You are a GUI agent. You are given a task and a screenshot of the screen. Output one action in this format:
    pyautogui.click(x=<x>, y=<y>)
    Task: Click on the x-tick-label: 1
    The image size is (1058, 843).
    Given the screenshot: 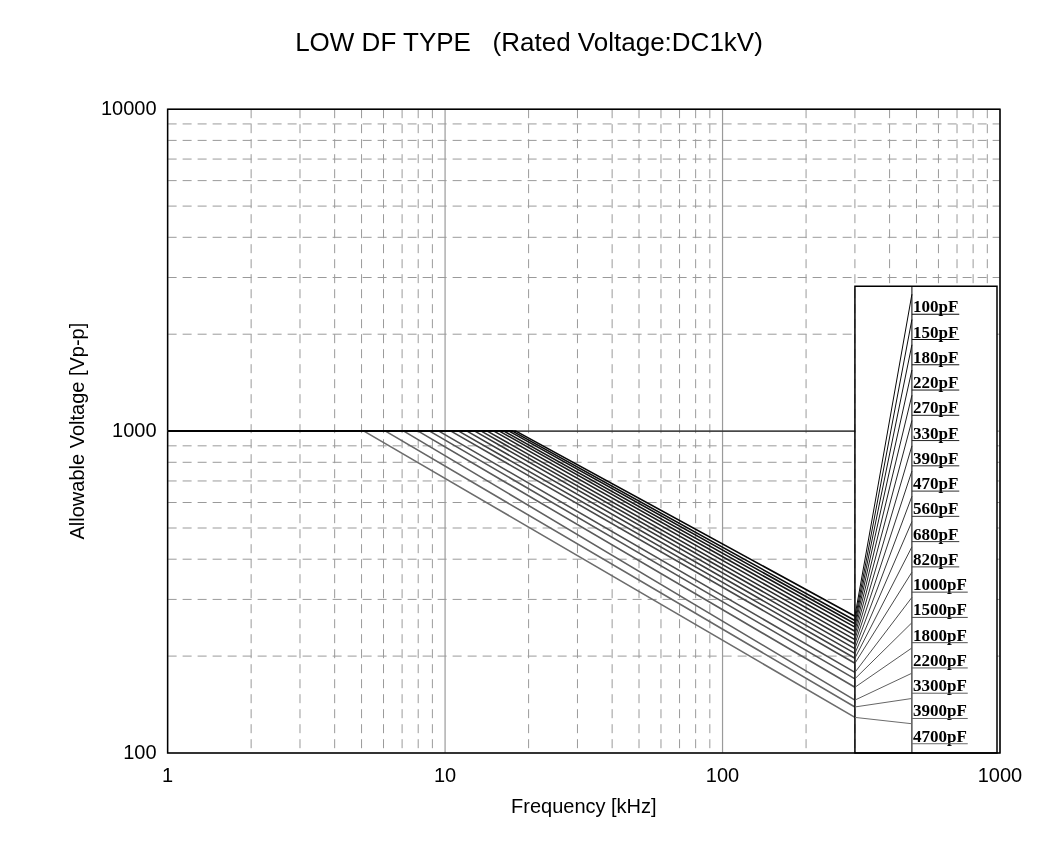 What is the action you would take?
    pyautogui.click(x=168, y=774)
    